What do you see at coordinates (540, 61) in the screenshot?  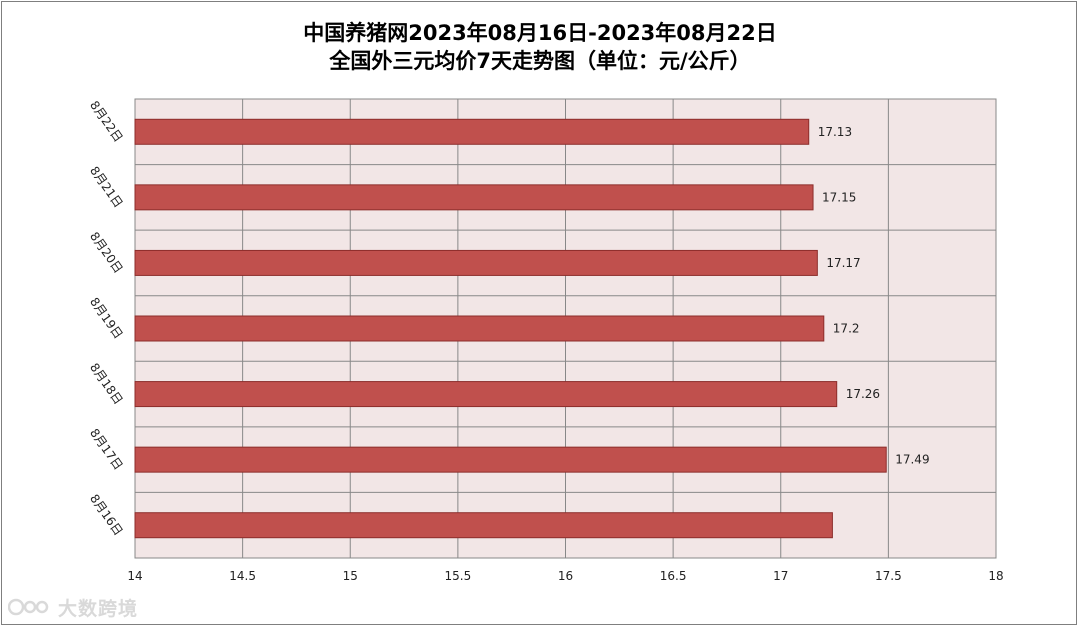 I see `chart-subtitle: 全国外三元均价7天走势图（单位：元/公斤）` at bounding box center [540, 61].